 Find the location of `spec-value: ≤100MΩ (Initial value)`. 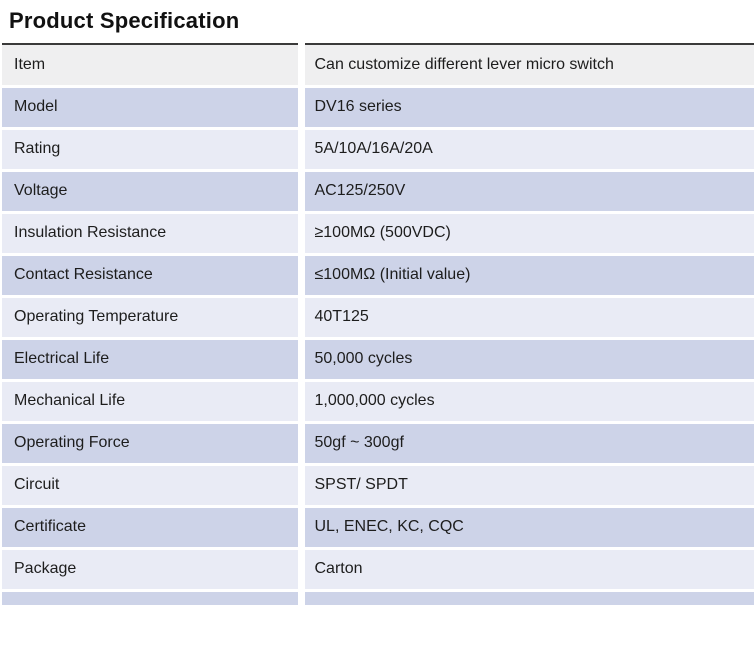

spec-value: ≤100MΩ (Initial value) is located at coordinates (527, 276).